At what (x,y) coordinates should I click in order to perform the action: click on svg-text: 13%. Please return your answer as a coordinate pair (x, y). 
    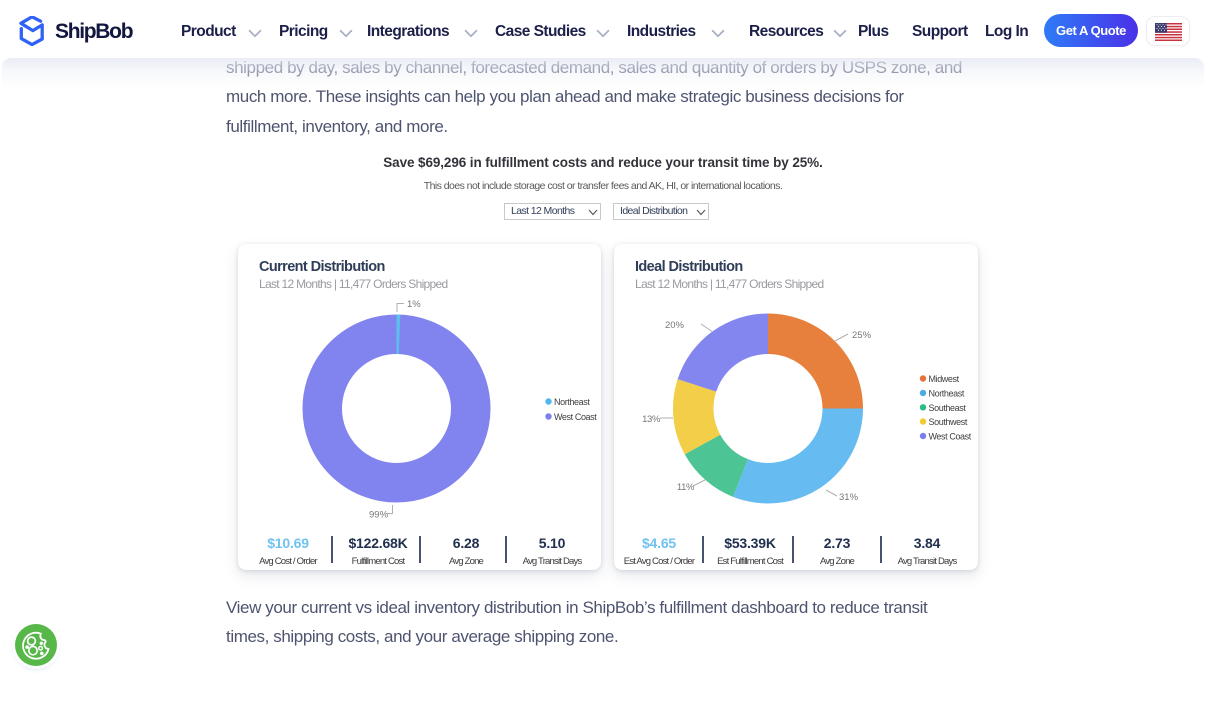
    Looking at the image, I should click on (651, 419).